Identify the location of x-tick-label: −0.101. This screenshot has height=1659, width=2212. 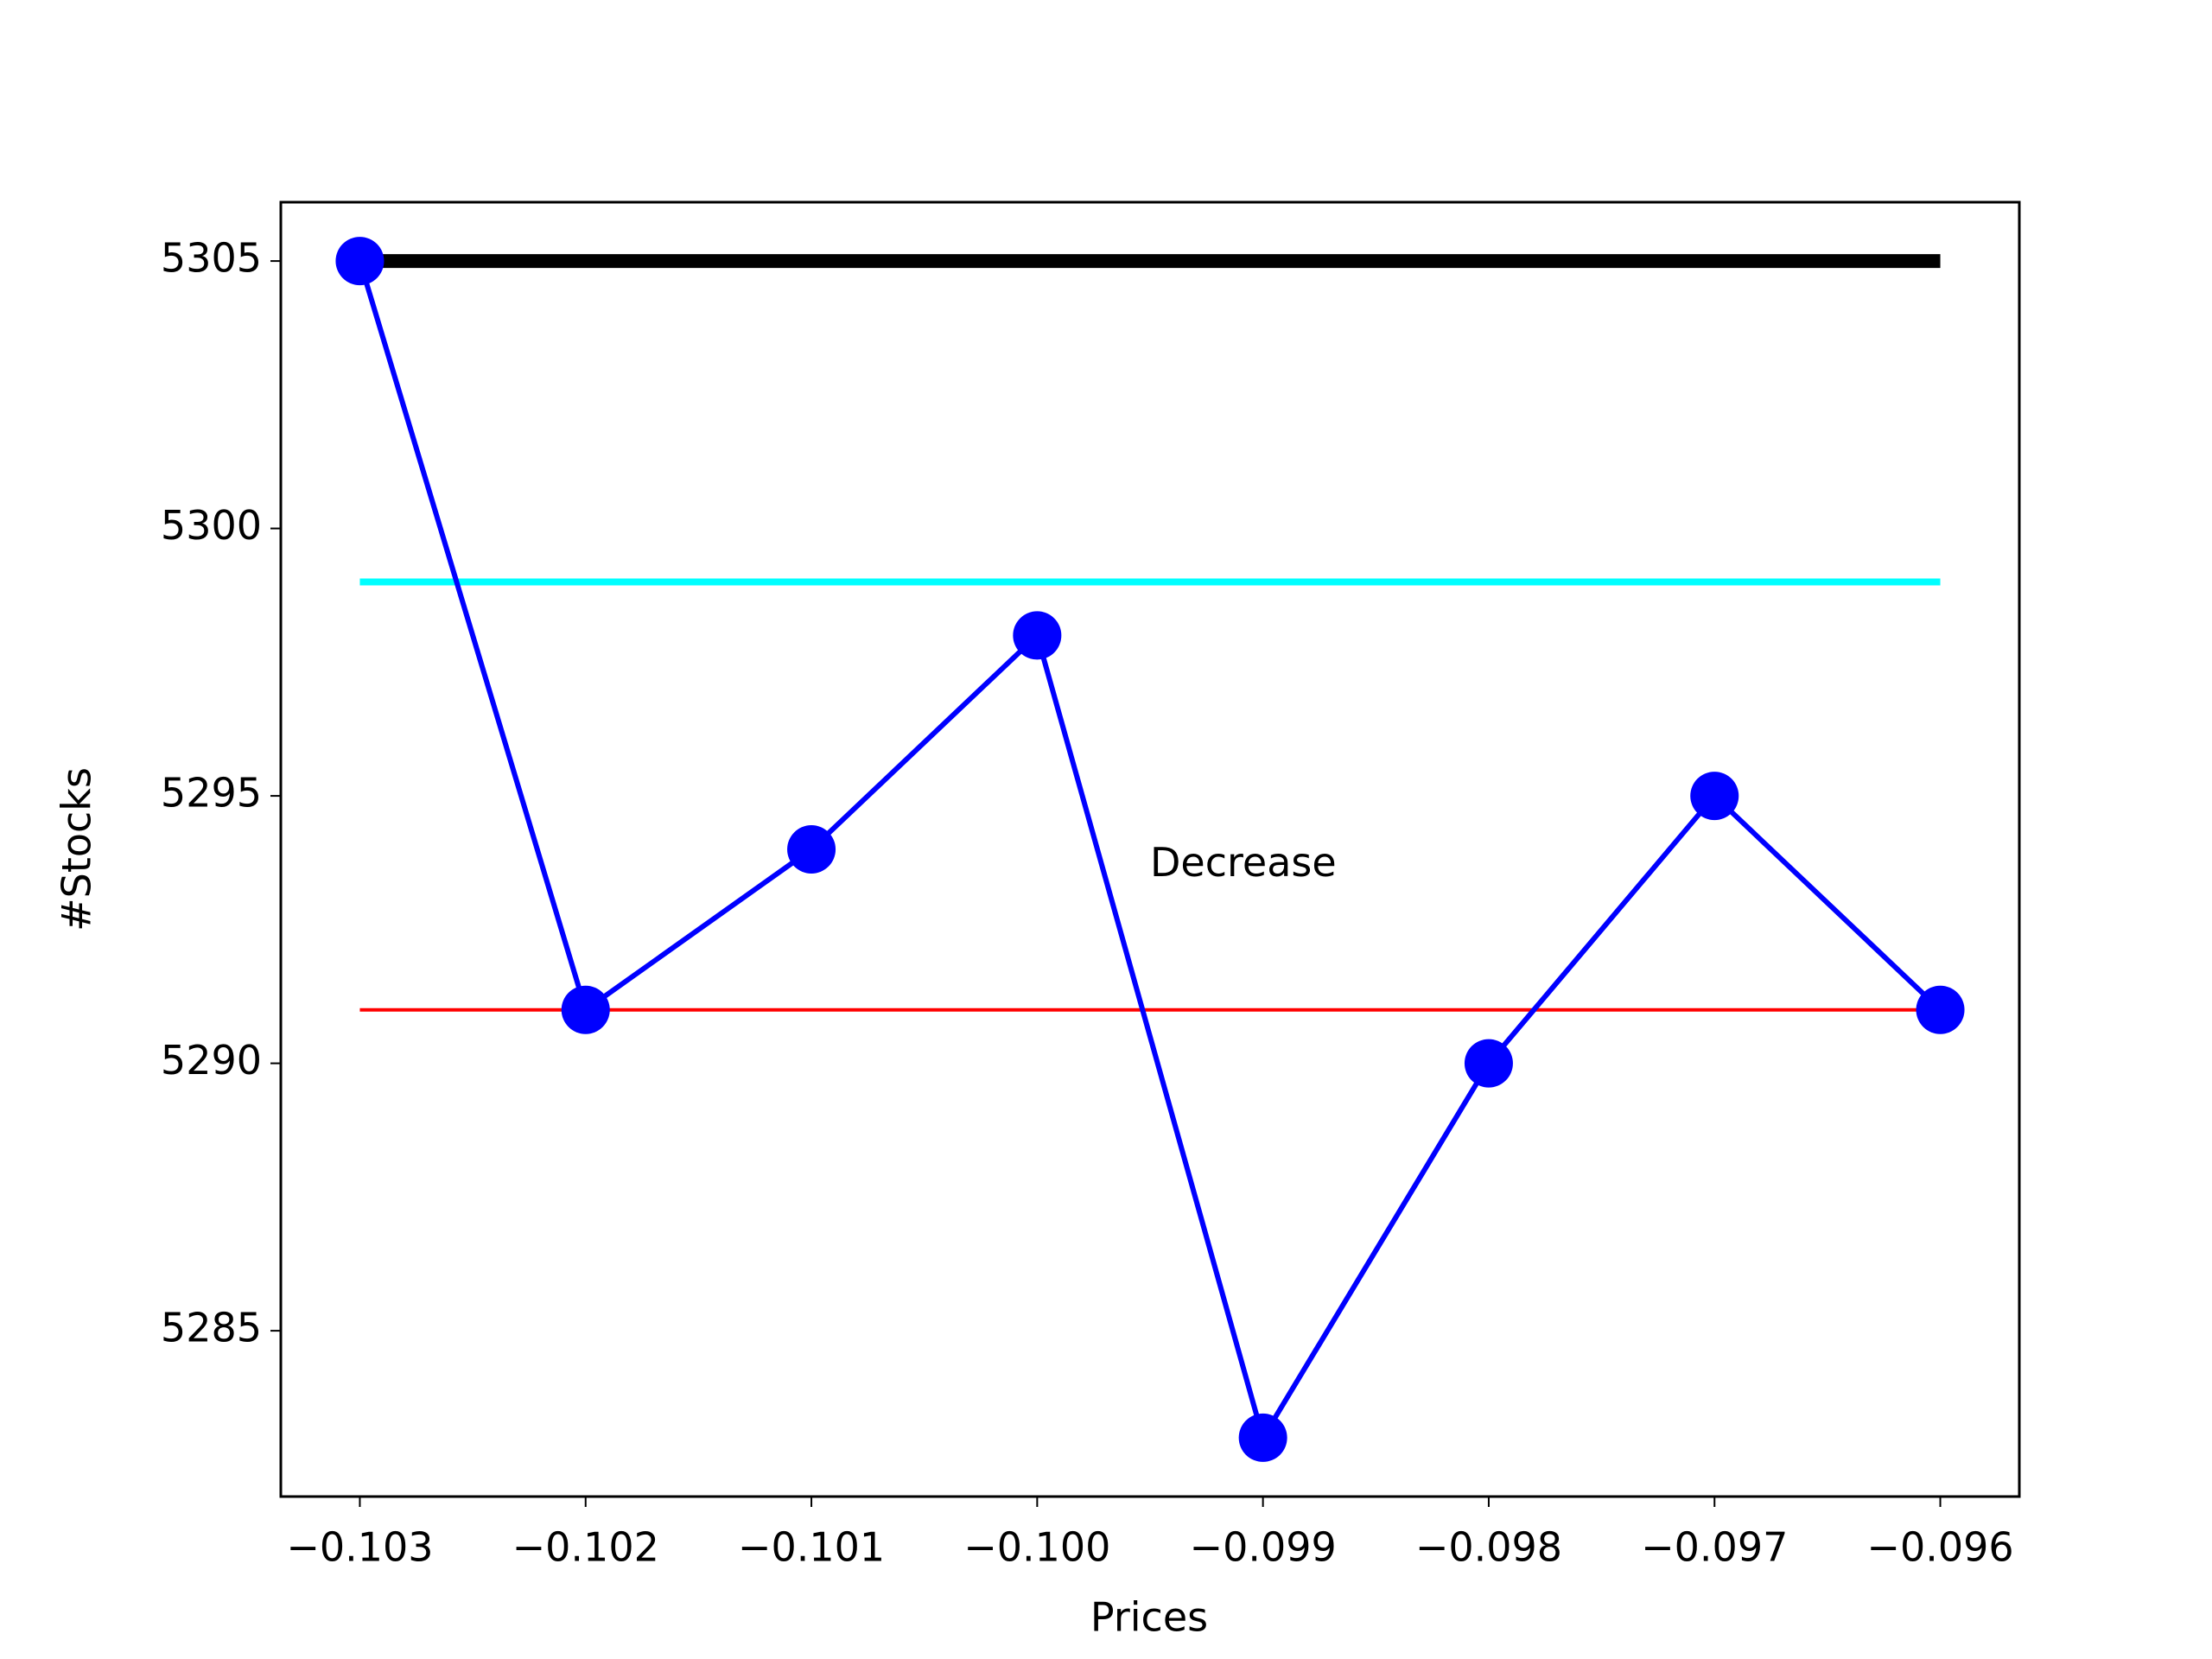
(811, 1547).